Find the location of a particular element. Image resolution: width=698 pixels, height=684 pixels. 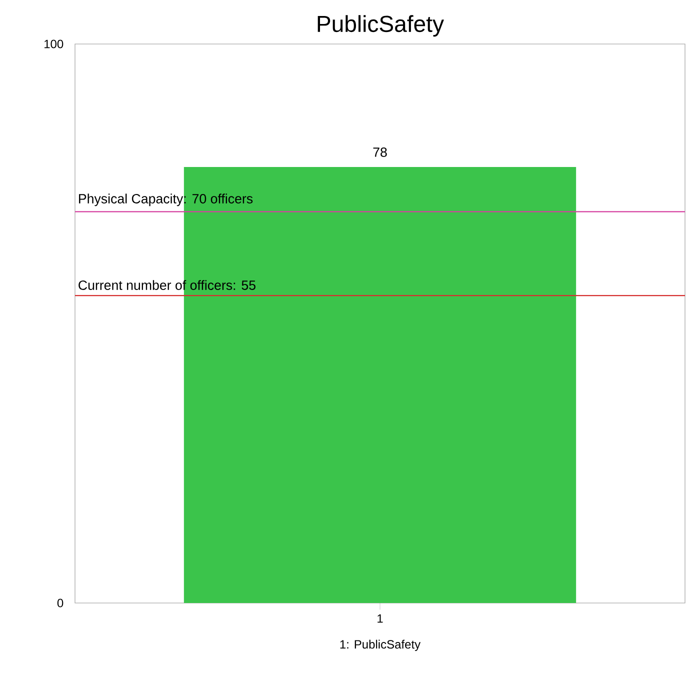

y-tick-label: 100 is located at coordinates (54, 44).